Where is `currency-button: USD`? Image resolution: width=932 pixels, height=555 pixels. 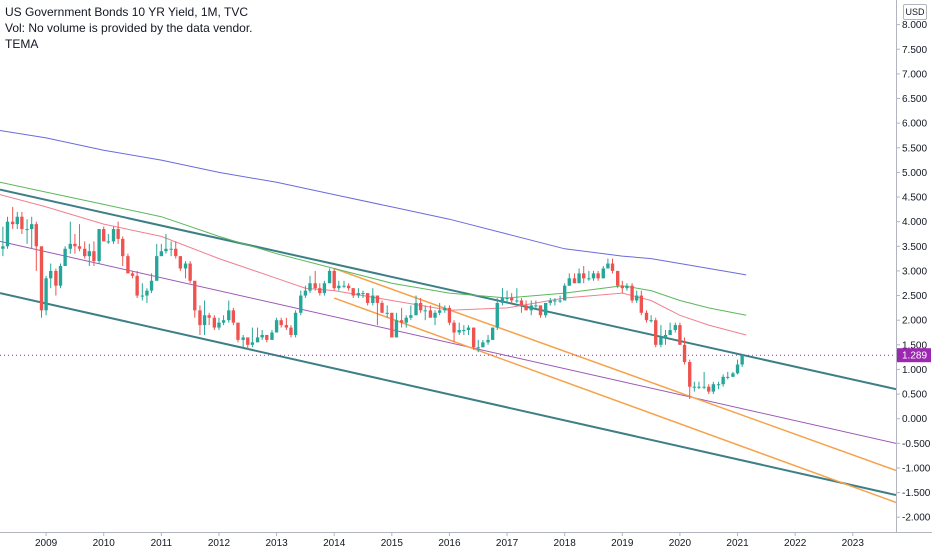 currency-button: USD is located at coordinates (915, 12).